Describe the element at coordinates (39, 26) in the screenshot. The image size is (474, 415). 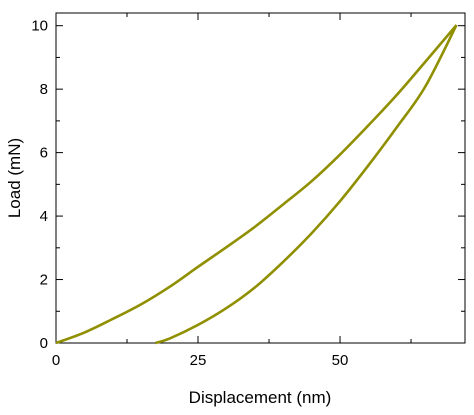
I see `y-tick-label: 10` at that location.